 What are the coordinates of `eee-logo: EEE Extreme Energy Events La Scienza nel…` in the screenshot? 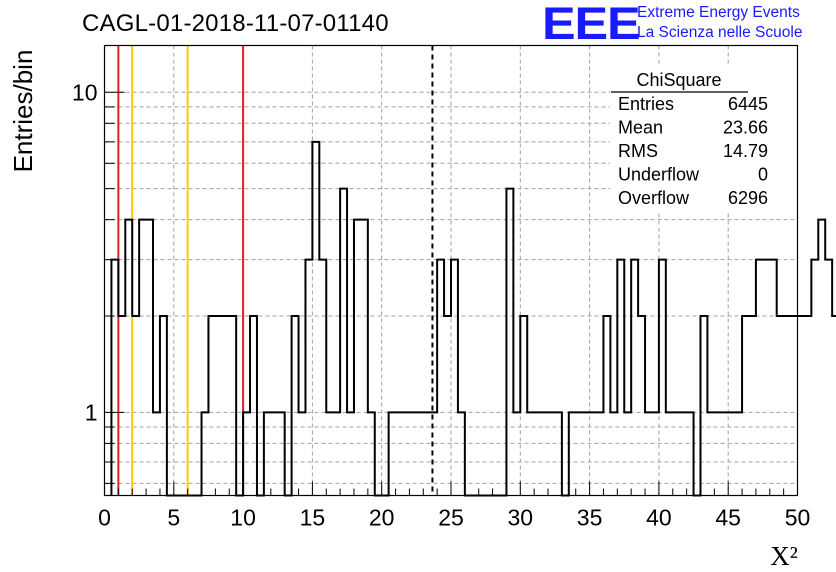 It's located at (687, 24).